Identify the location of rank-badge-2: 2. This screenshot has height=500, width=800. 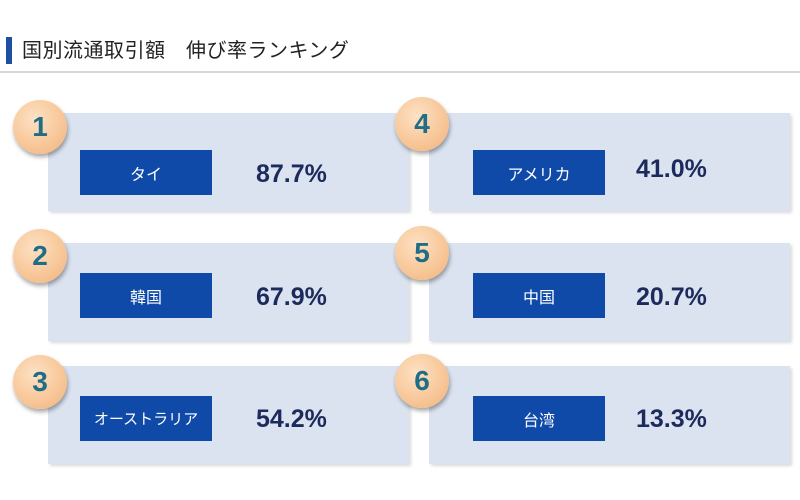
(40, 256).